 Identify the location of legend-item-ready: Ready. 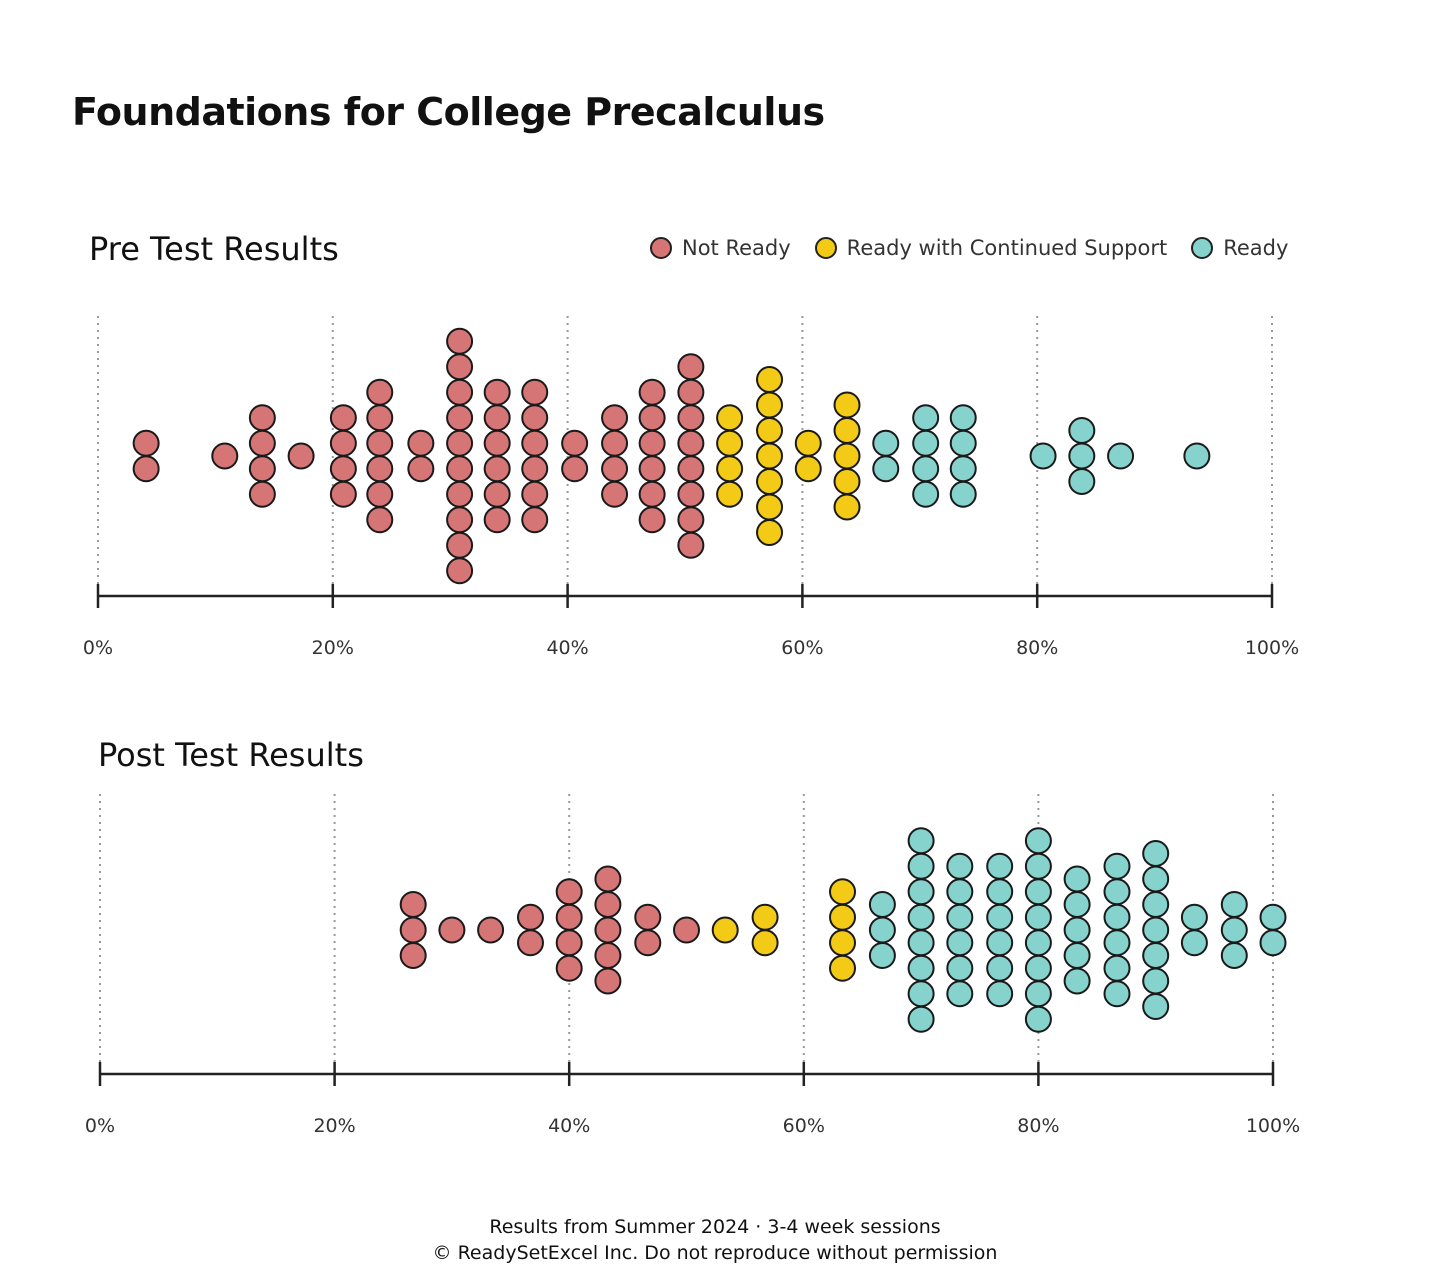
(1239, 248).